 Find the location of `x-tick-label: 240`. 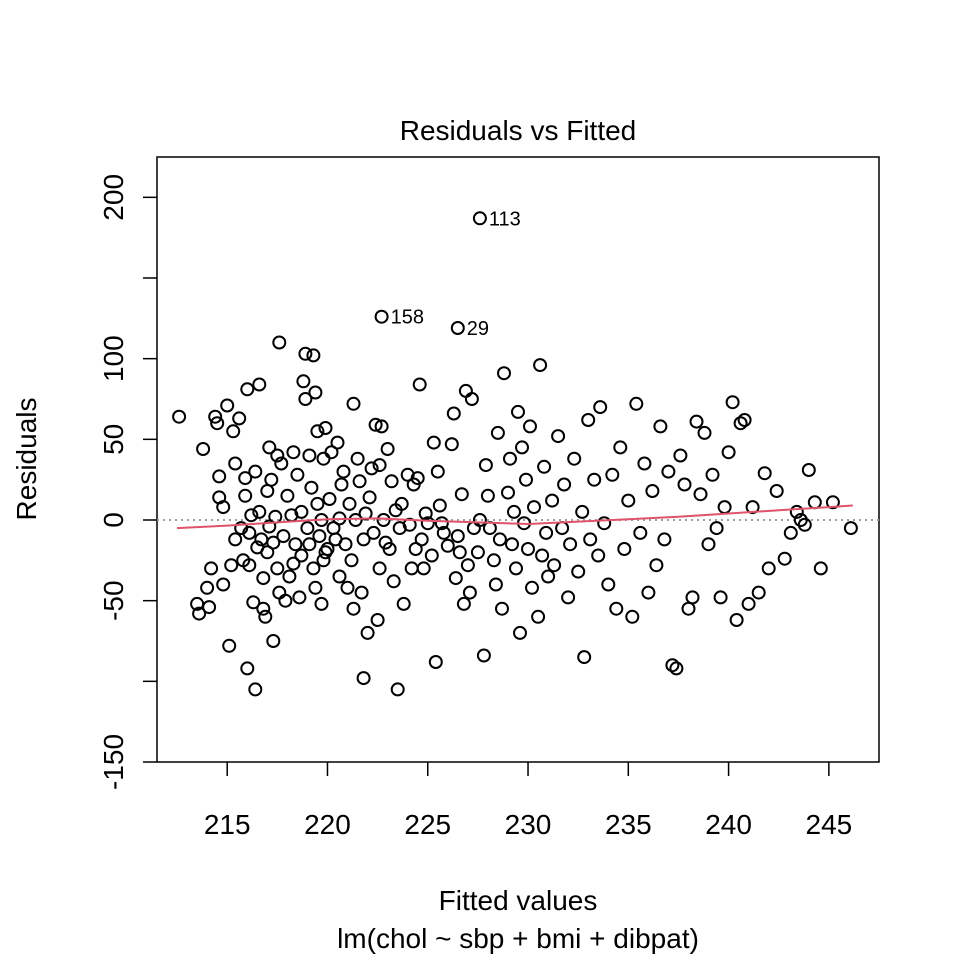

x-tick-label: 240 is located at coordinates (728, 824).